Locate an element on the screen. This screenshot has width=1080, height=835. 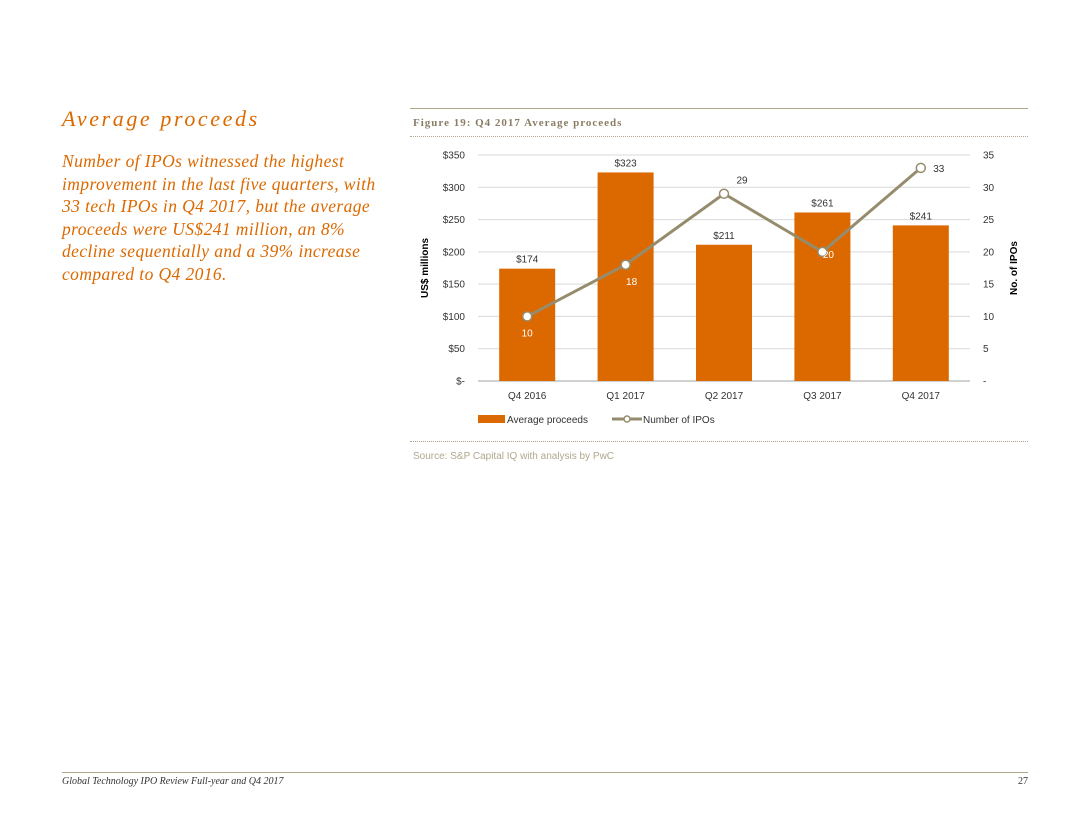
y-tick-label: $350 is located at coordinates (454, 156).